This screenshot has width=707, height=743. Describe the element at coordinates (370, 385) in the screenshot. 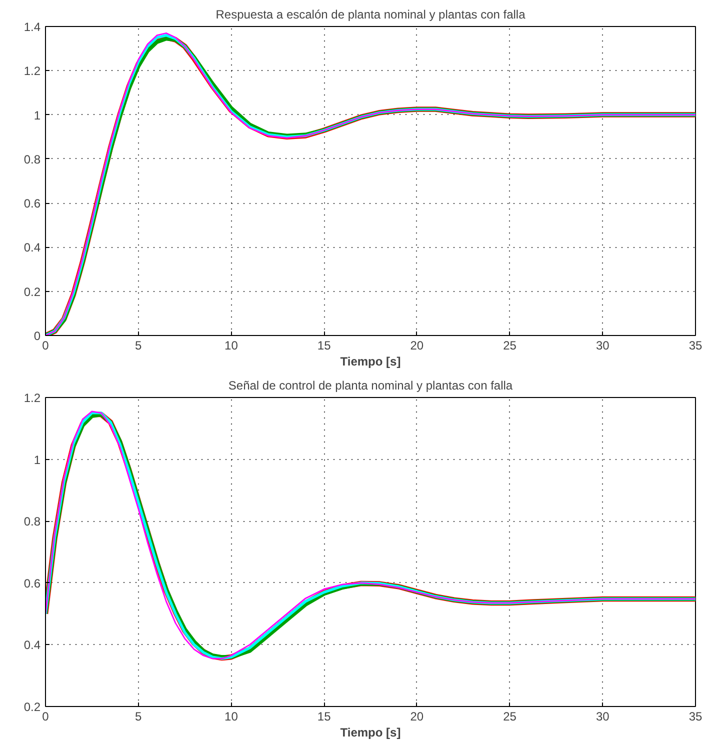

I see `chart-title: Señal de control de planta nominal y plantas con falla` at that location.